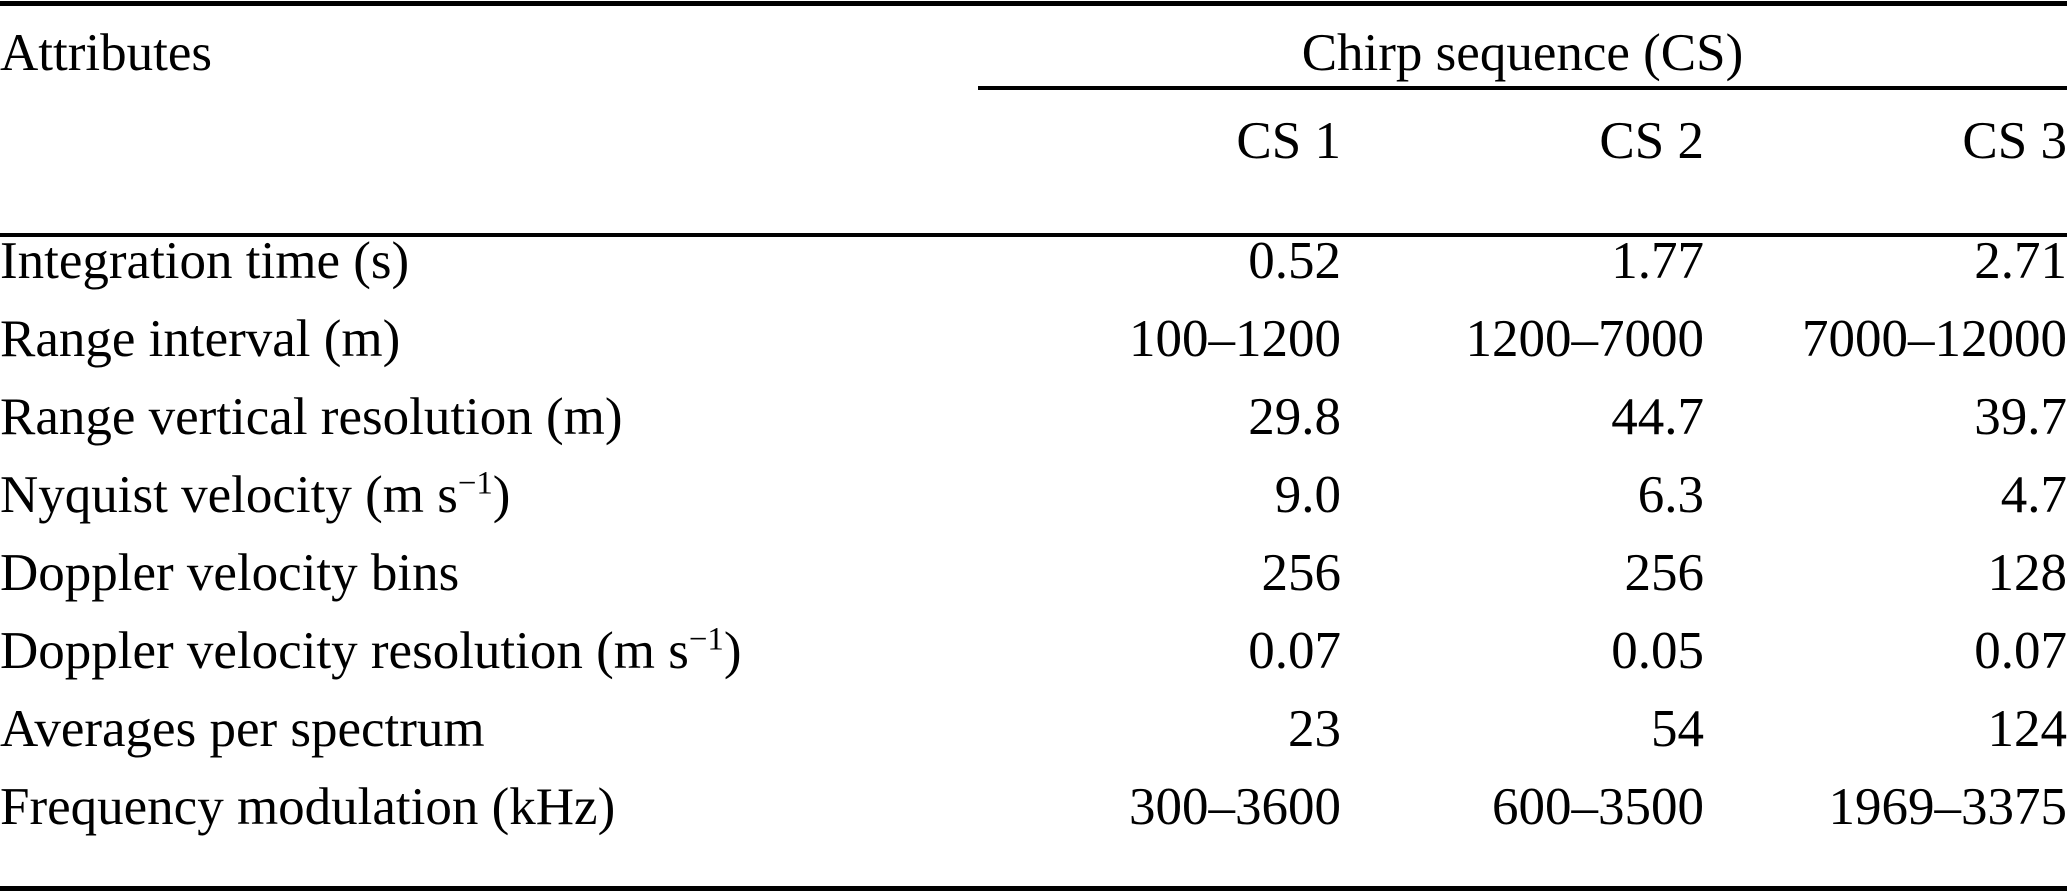 The image size is (2067, 896). Describe the element at coordinates (1677, 729) in the screenshot. I see `cell-cs2: 54` at that location.